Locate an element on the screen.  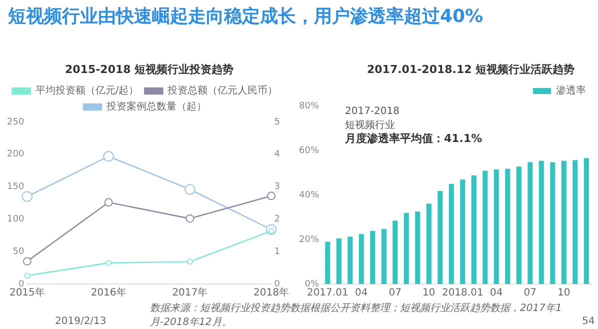
x-tick-label: 2016年 is located at coordinates (108, 292).